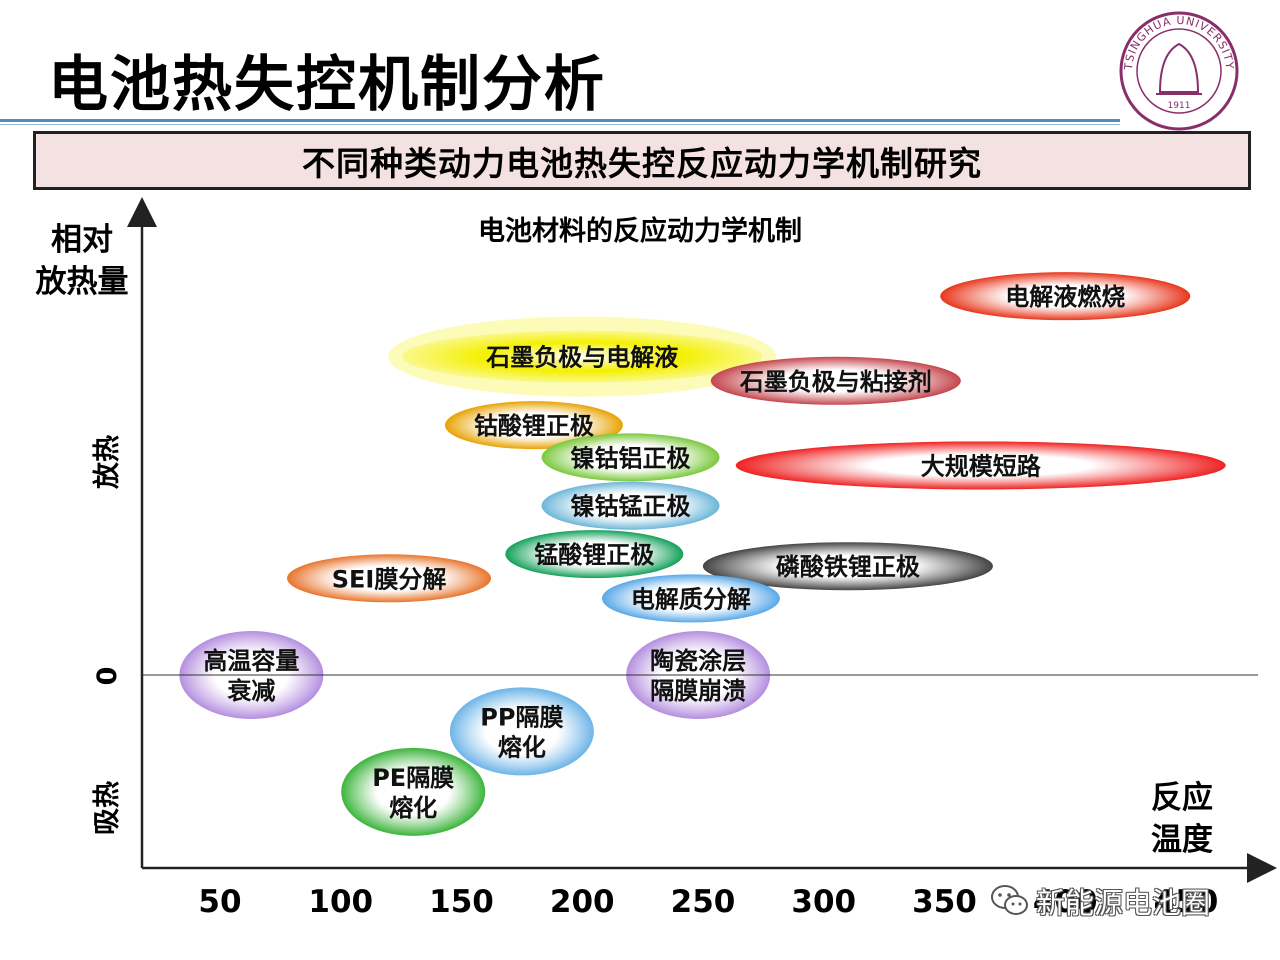 This screenshot has width=1280, height=960. What do you see at coordinates (107, 462) in the screenshot?
I see `y-region-exo: 放热` at bounding box center [107, 462].